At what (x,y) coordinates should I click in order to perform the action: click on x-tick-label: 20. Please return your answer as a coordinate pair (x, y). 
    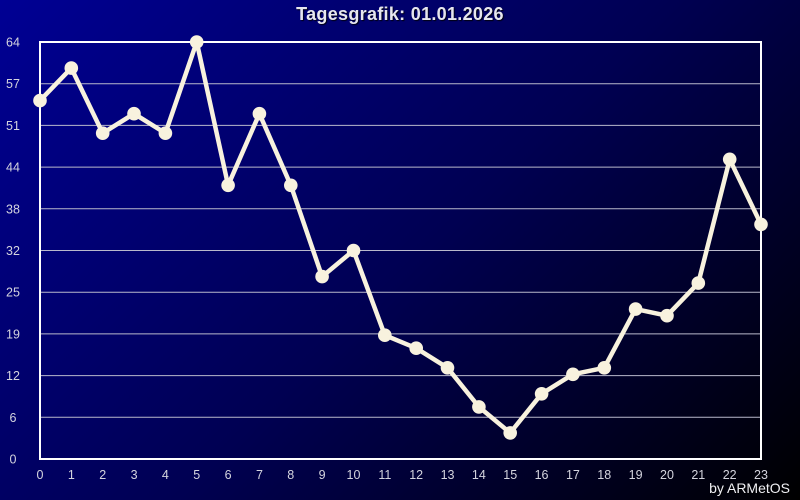
    Looking at the image, I should click on (667, 475).